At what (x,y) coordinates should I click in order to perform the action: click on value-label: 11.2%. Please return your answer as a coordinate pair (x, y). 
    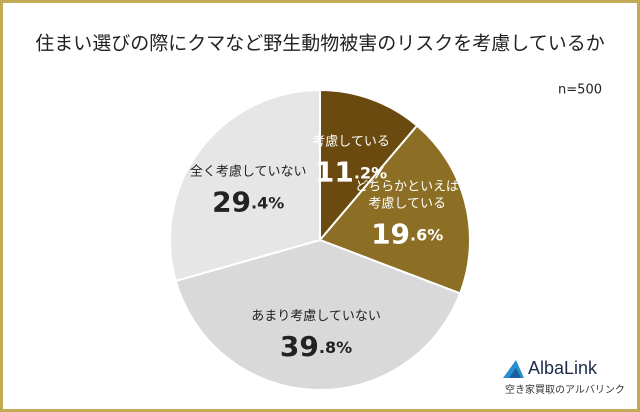
    Looking at the image, I should click on (351, 172).